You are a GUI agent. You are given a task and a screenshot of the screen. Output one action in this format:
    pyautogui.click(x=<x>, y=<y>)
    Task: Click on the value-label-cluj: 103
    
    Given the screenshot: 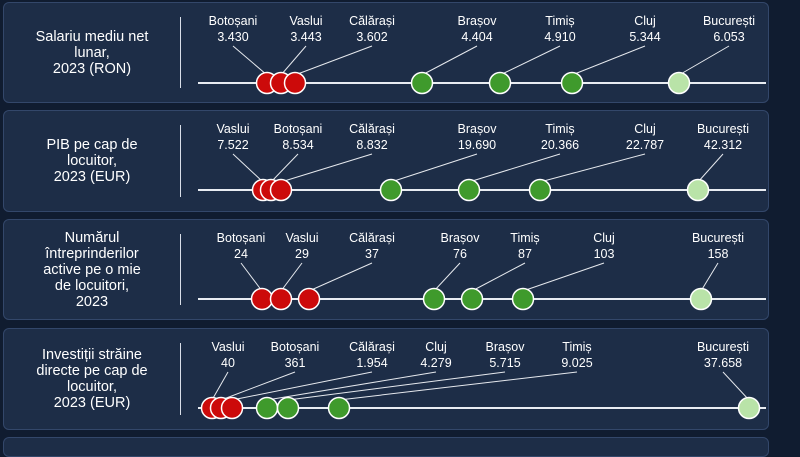 What is the action you would take?
    pyautogui.click(x=604, y=254)
    